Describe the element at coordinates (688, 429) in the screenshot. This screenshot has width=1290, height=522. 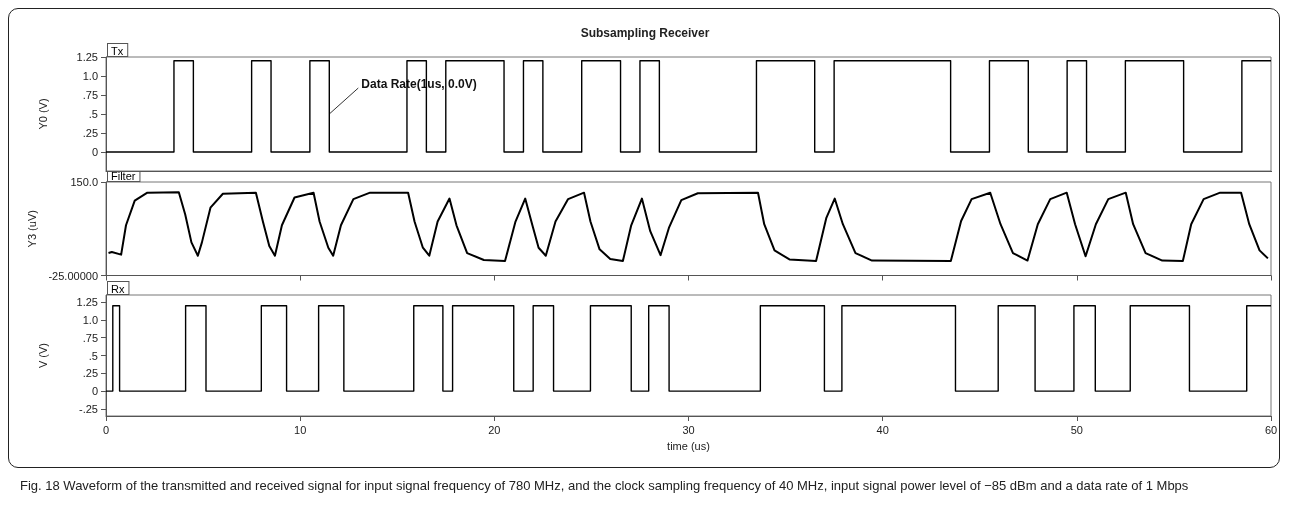
I see `x-tick-label: 30` at that location.